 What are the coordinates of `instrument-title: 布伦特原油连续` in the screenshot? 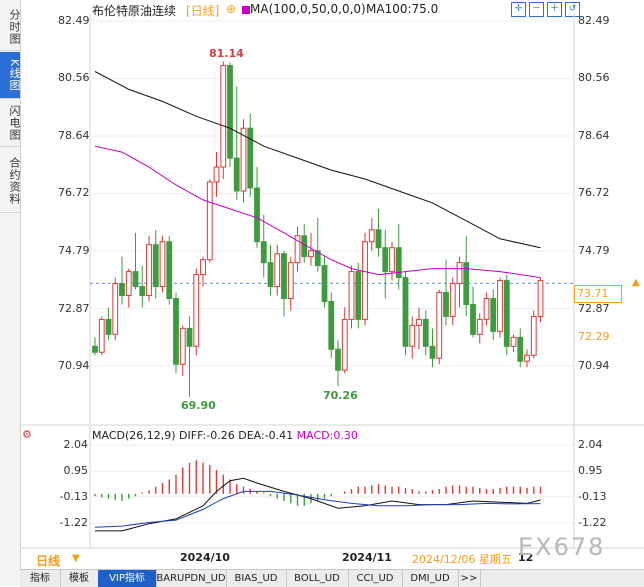 It's located at (134, 11).